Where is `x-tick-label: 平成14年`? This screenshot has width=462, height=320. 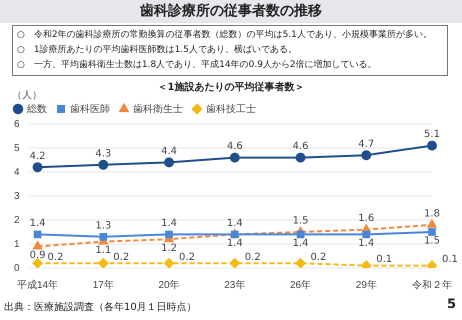 x-tick-label: 平成14年 is located at coordinates (37, 284).